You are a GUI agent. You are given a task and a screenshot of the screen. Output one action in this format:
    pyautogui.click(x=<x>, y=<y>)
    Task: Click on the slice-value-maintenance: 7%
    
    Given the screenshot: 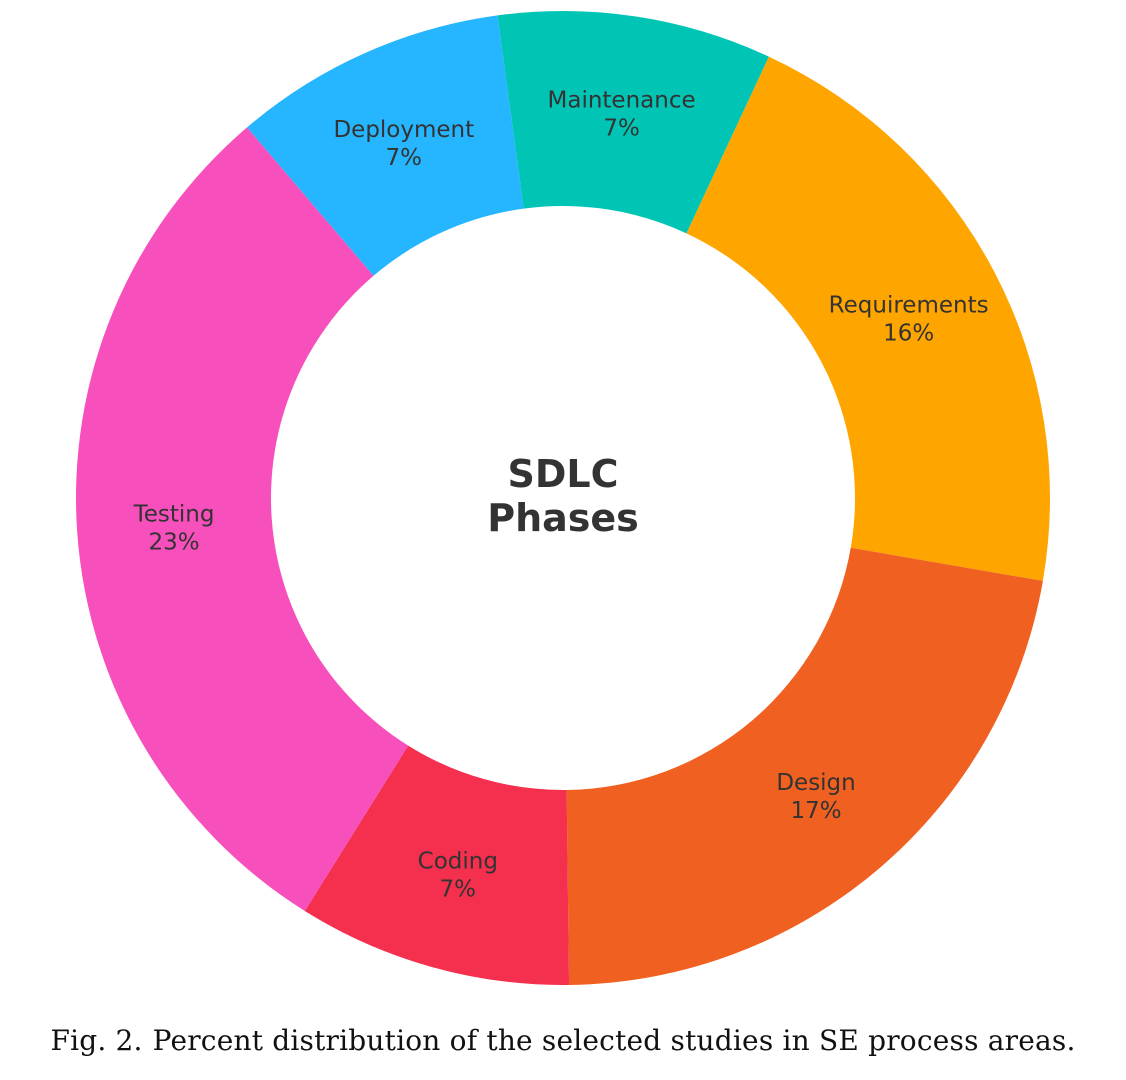 What is the action you would take?
    pyautogui.click(x=621, y=128)
    